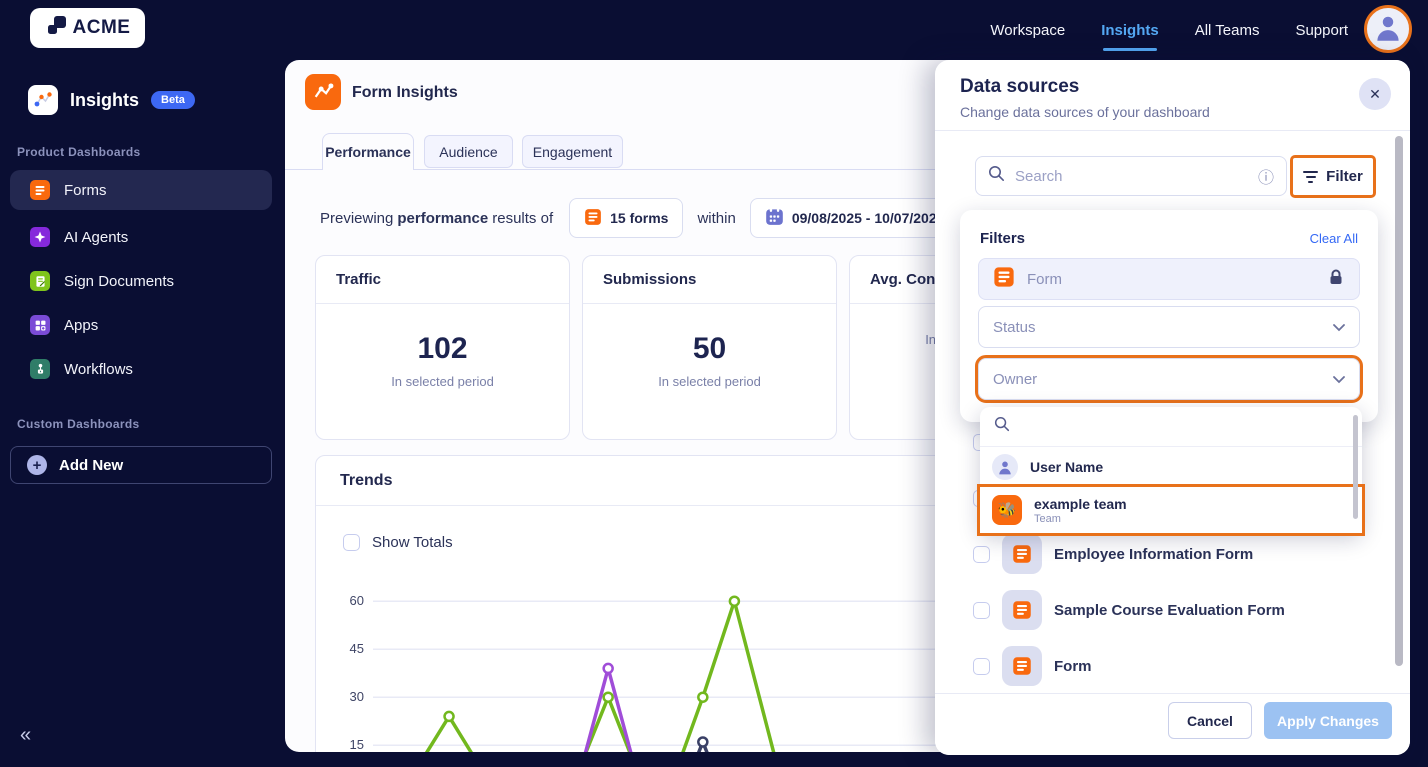 This screenshot has height=767, width=1428. What do you see at coordinates (1165, 554) in the screenshot?
I see `form-list-row: Employee Information Form` at bounding box center [1165, 554].